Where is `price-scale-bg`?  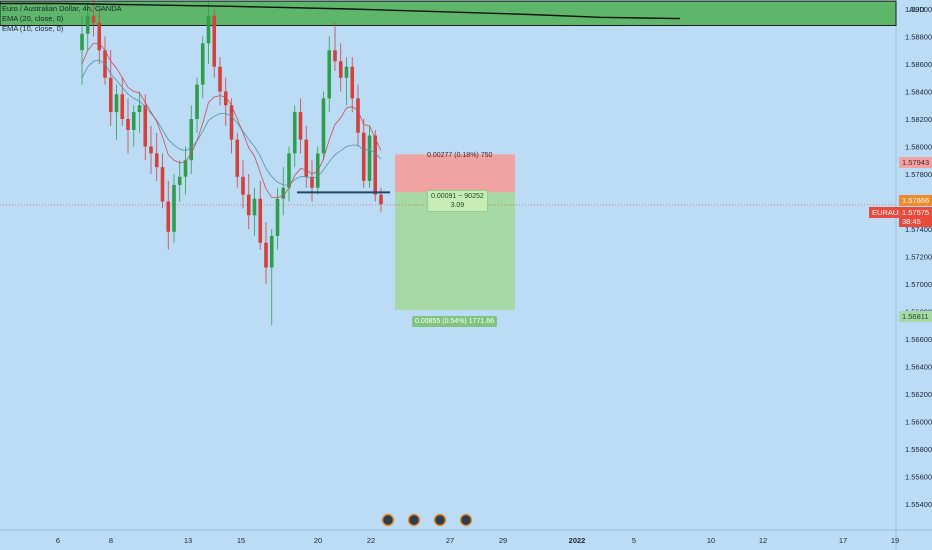 price-scale-bg is located at coordinates (914, 275).